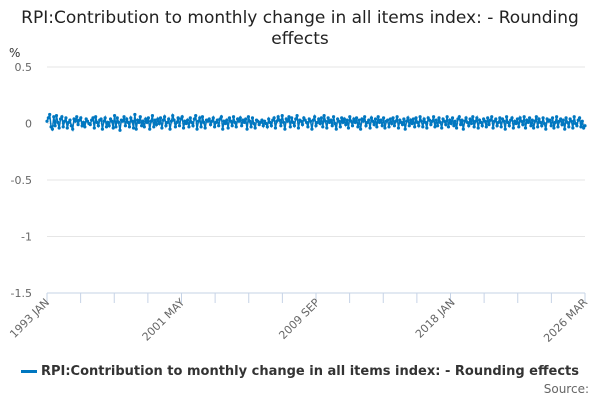 The width and height of the screenshot is (600, 400). Describe the element at coordinates (14, 53) in the screenshot. I see `y-axis-label: %` at that location.